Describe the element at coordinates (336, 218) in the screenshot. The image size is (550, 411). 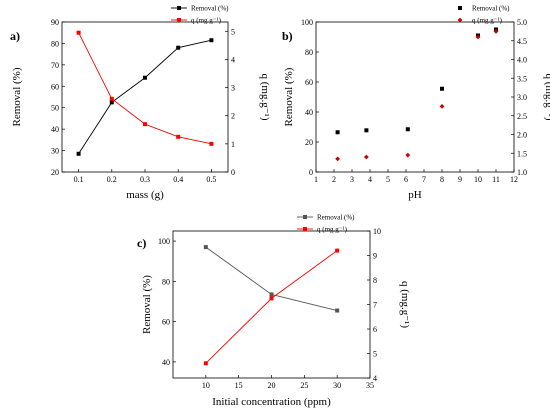
I see `legend-label: Removal (%)` at that location.